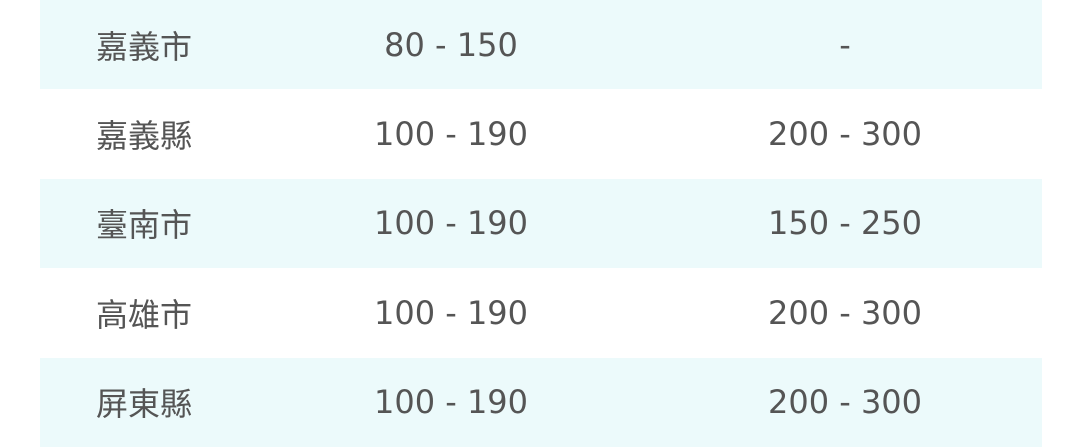 This screenshot has height=448, width=1080. Describe the element at coordinates (144, 404) in the screenshot. I see `region-cell: 屏東縣` at that location.